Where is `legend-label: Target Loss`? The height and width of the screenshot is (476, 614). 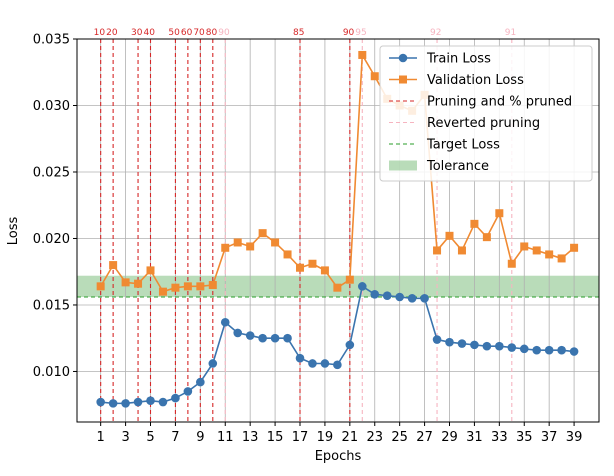
legend-label: Target Loss is located at coordinates (463, 145).